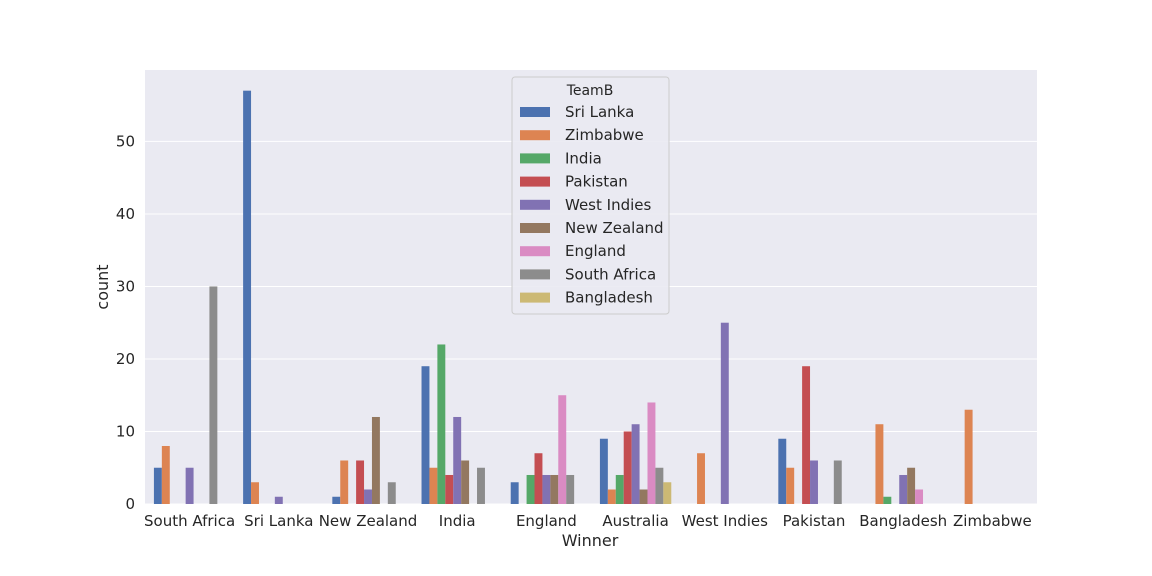  What do you see at coordinates (604, 135) in the screenshot?
I see `legend-label: Zimbabwe` at bounding box center [604, 135].